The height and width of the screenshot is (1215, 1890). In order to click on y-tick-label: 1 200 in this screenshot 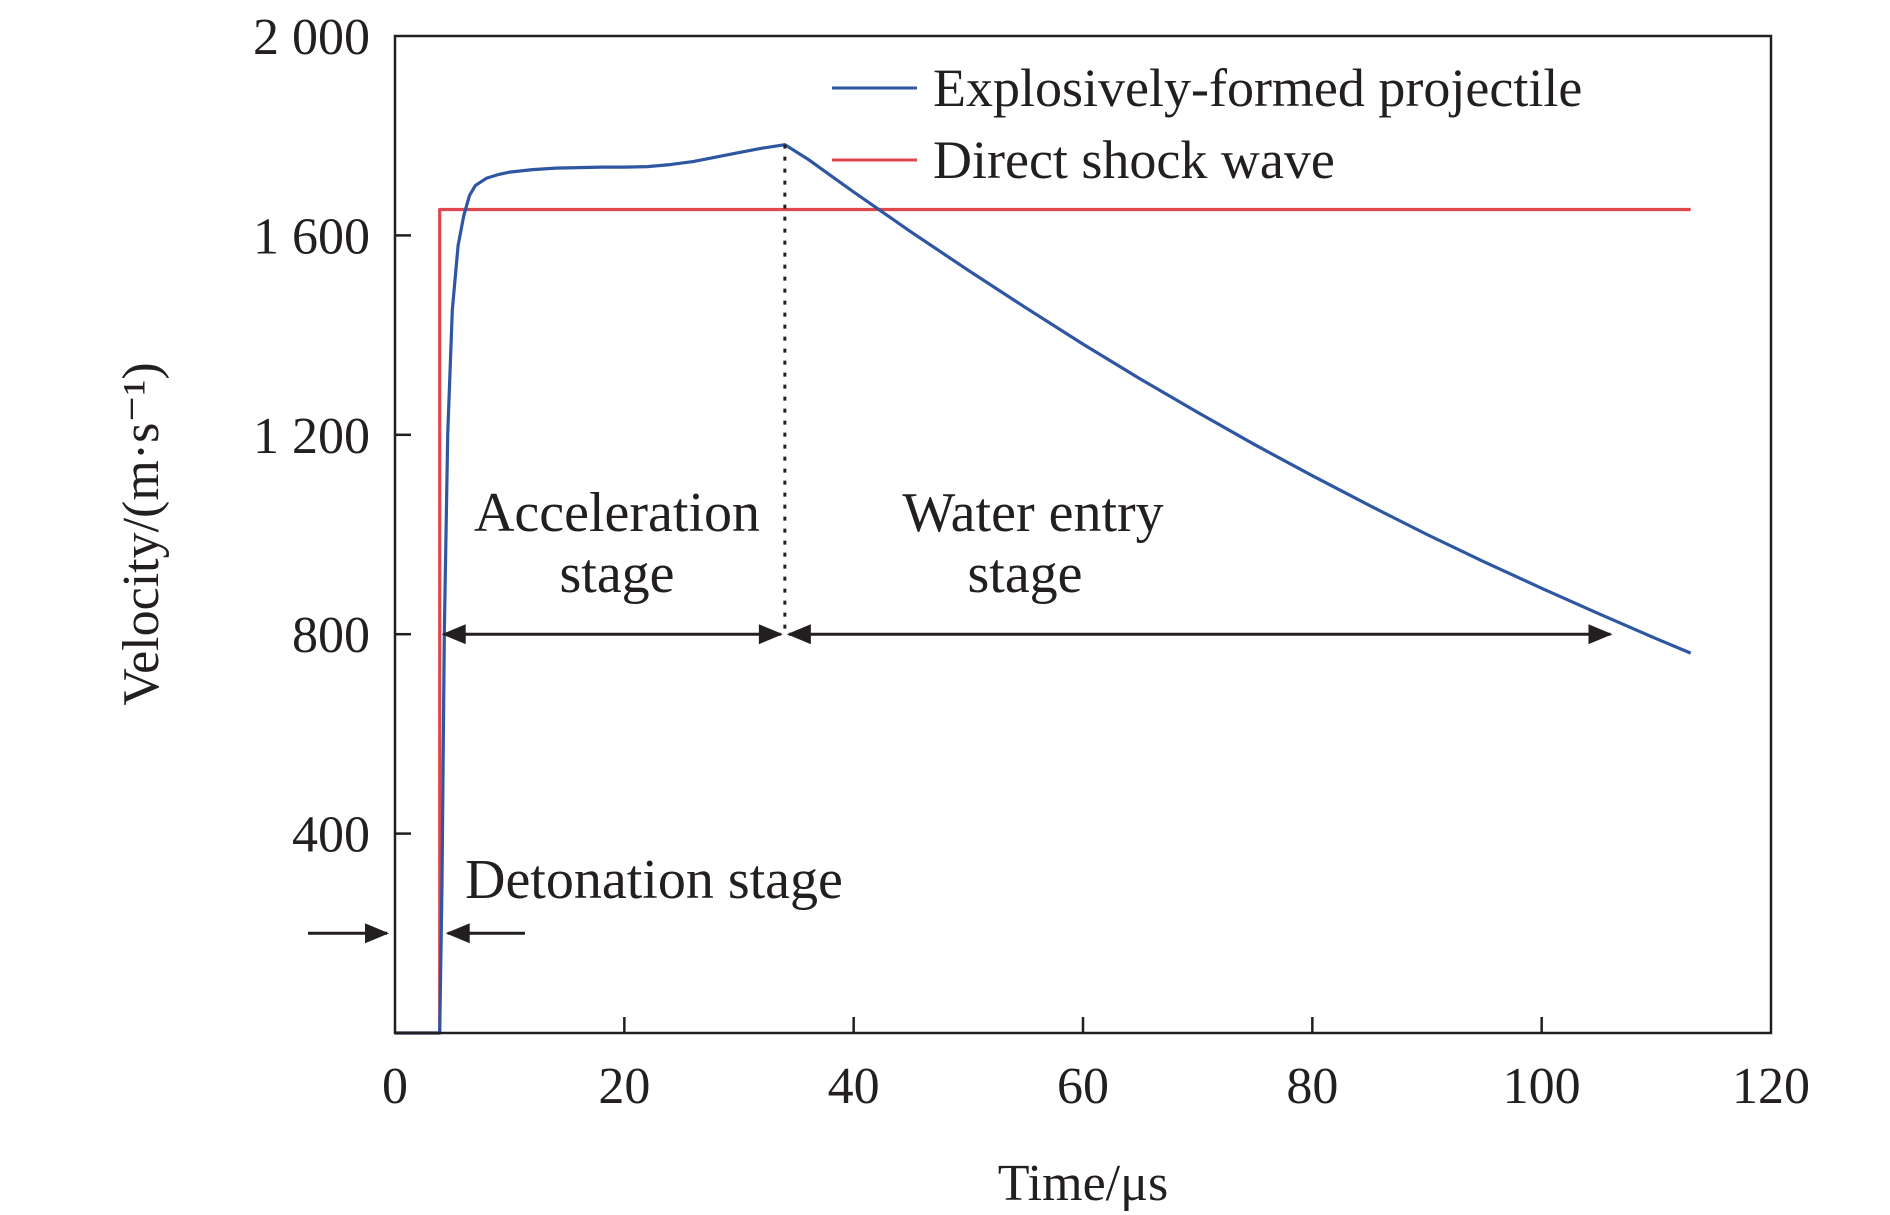, I will do `click(311, 436)`.